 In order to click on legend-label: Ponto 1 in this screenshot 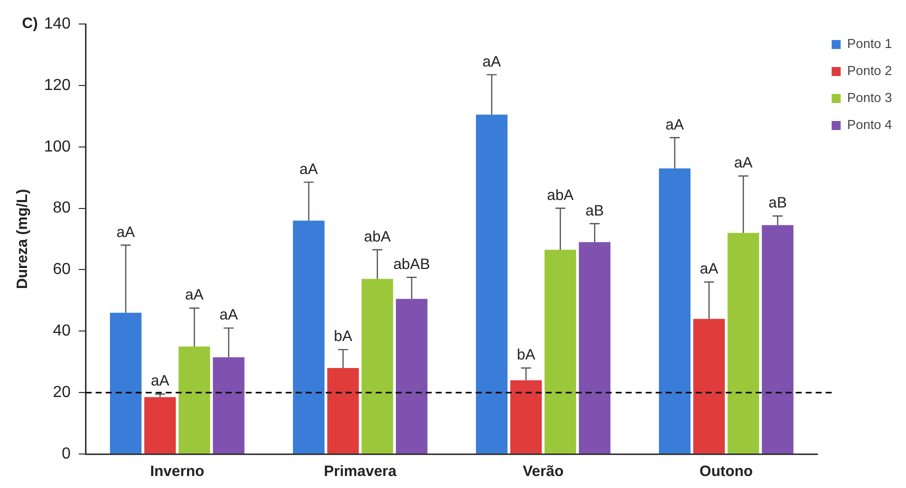, I will do `click(869, 44)`.